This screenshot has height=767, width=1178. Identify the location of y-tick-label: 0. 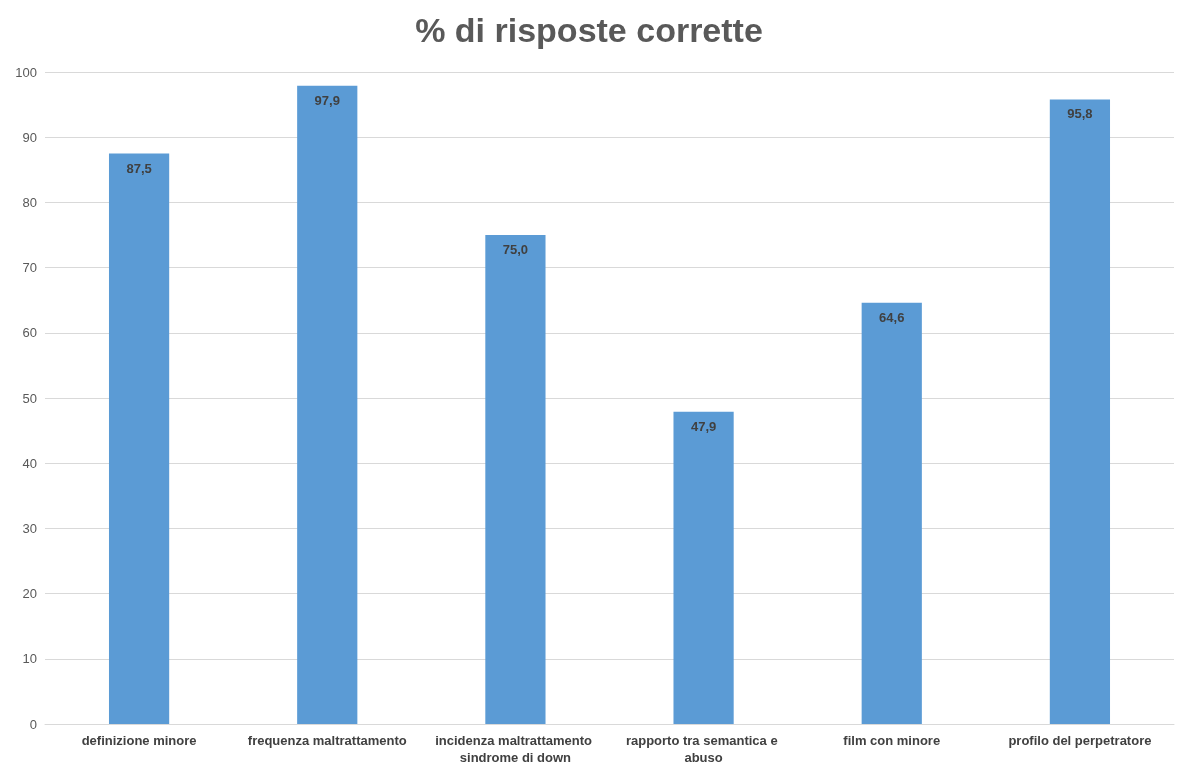
(33, 724).